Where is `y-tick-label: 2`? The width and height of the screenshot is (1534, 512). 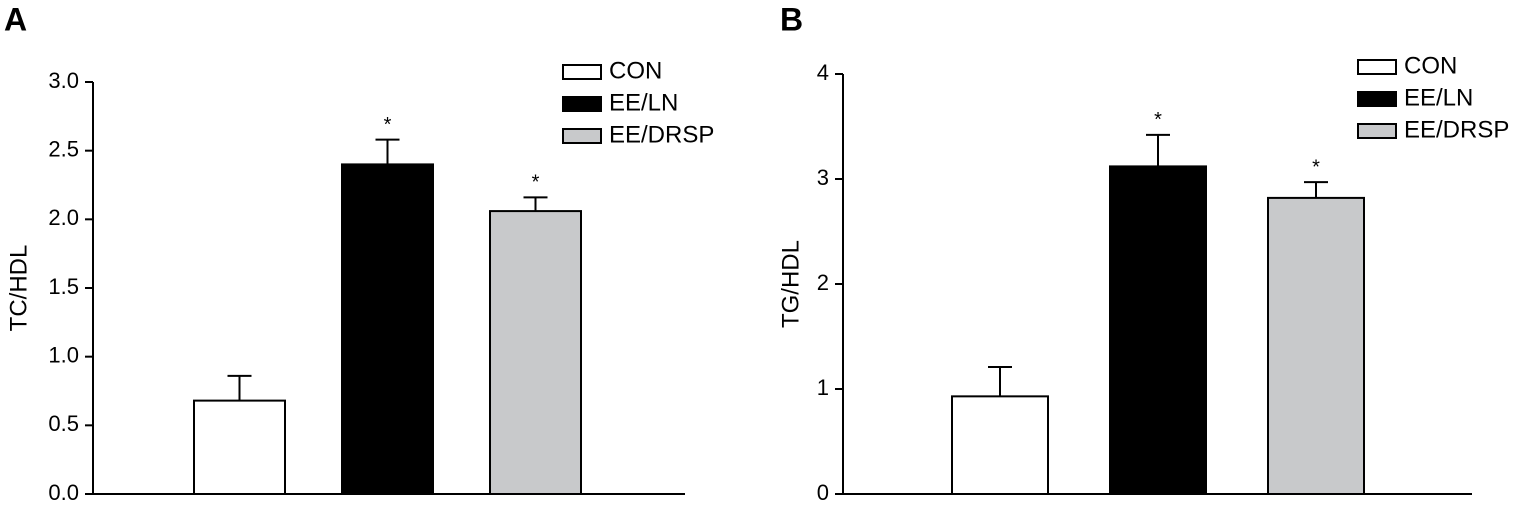
y-tick-label: 2 is located at coordinates (823, 282).